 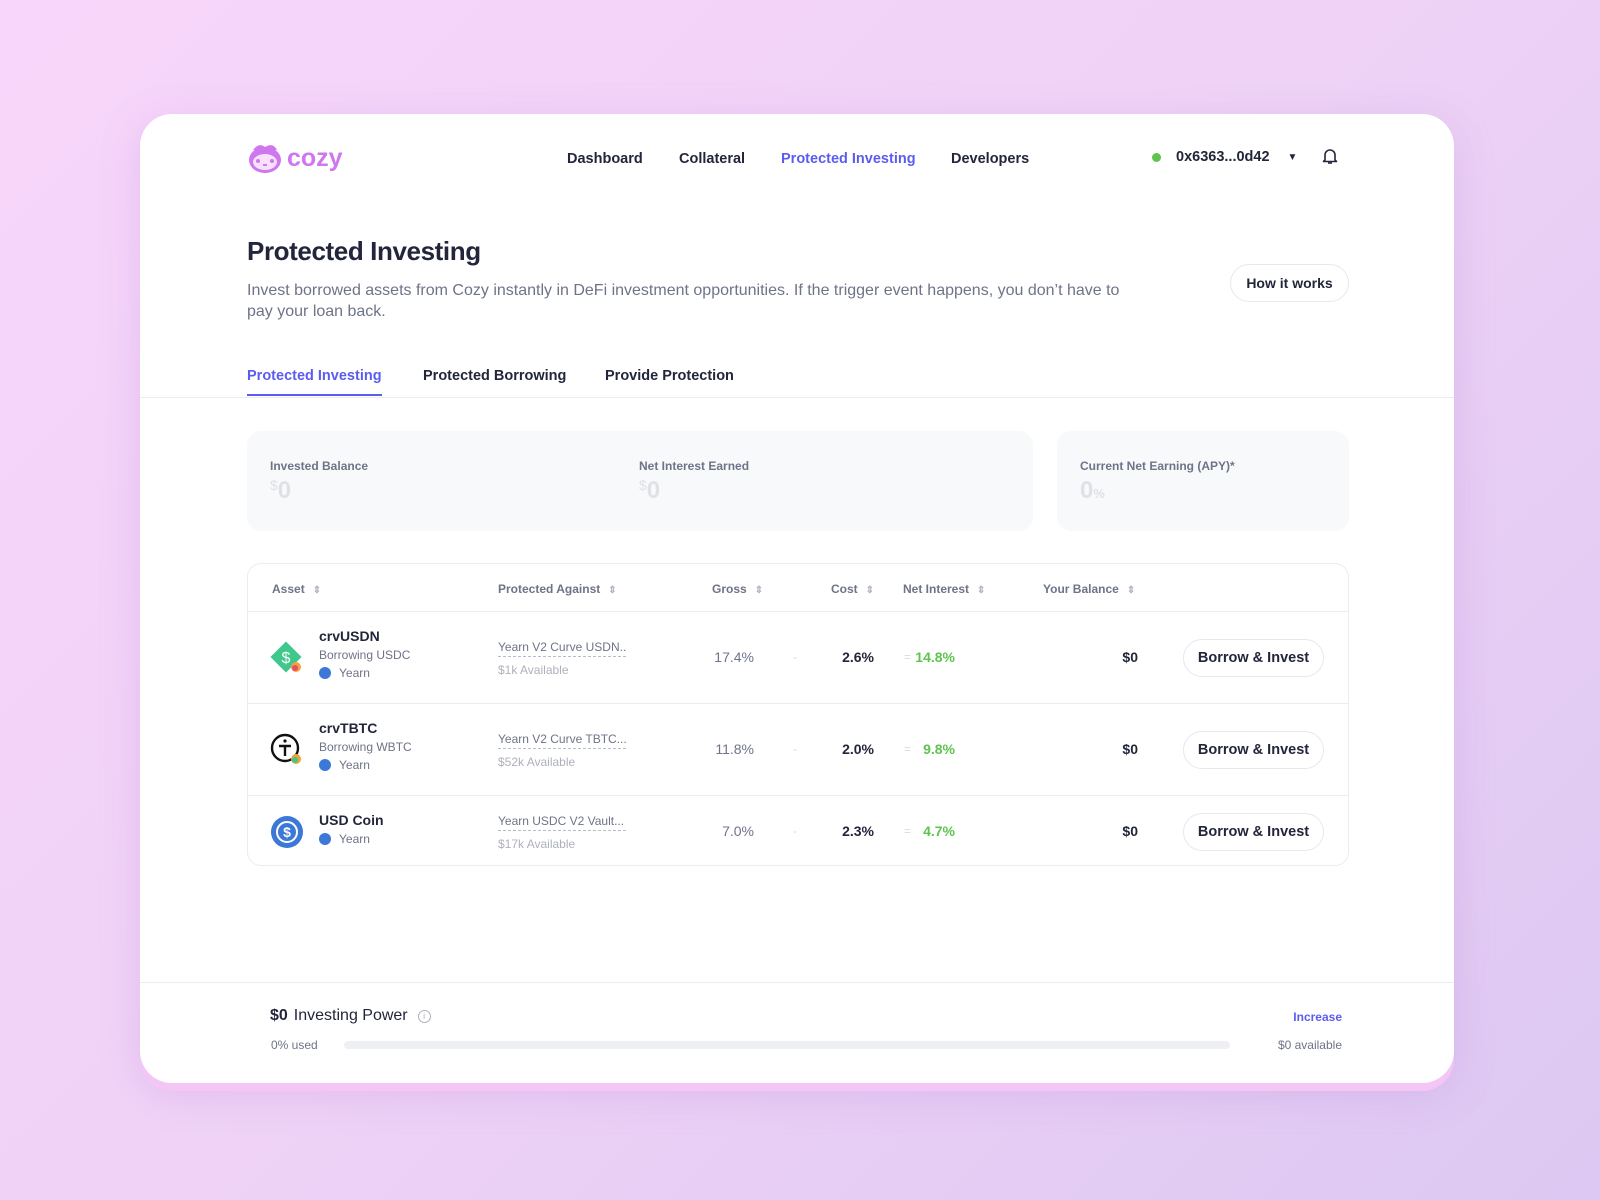 What do you see at coordinates (1089, 589) in the screenshot?
I see `header-your-balance: Your Balance ⇕` at bounding box center [1089, 589].